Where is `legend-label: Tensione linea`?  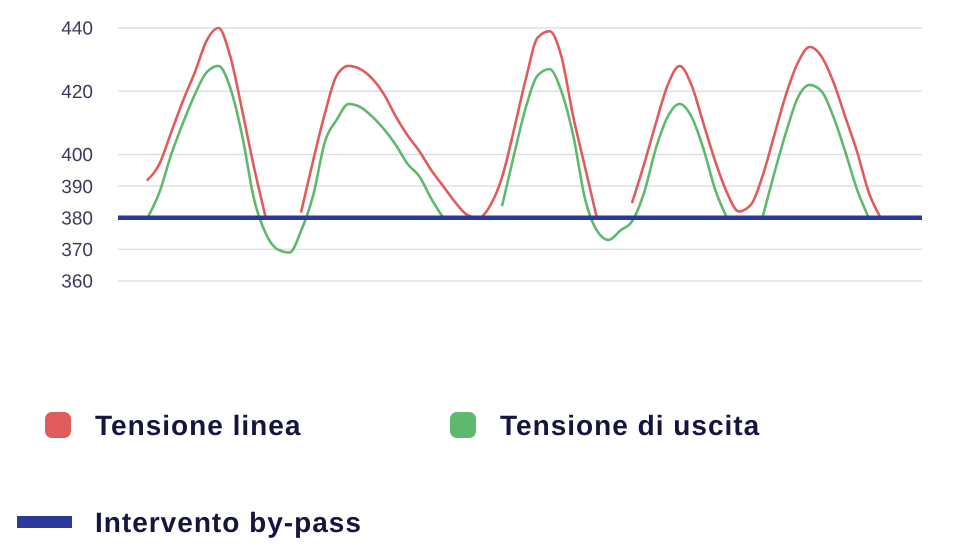 legend-label: Tensione linea is located at coordinates (198, 425).